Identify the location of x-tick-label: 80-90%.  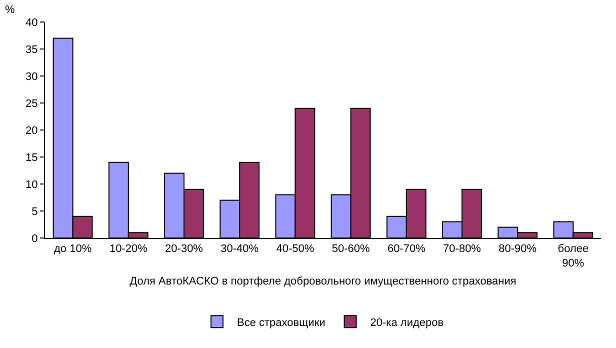
(517, 249).